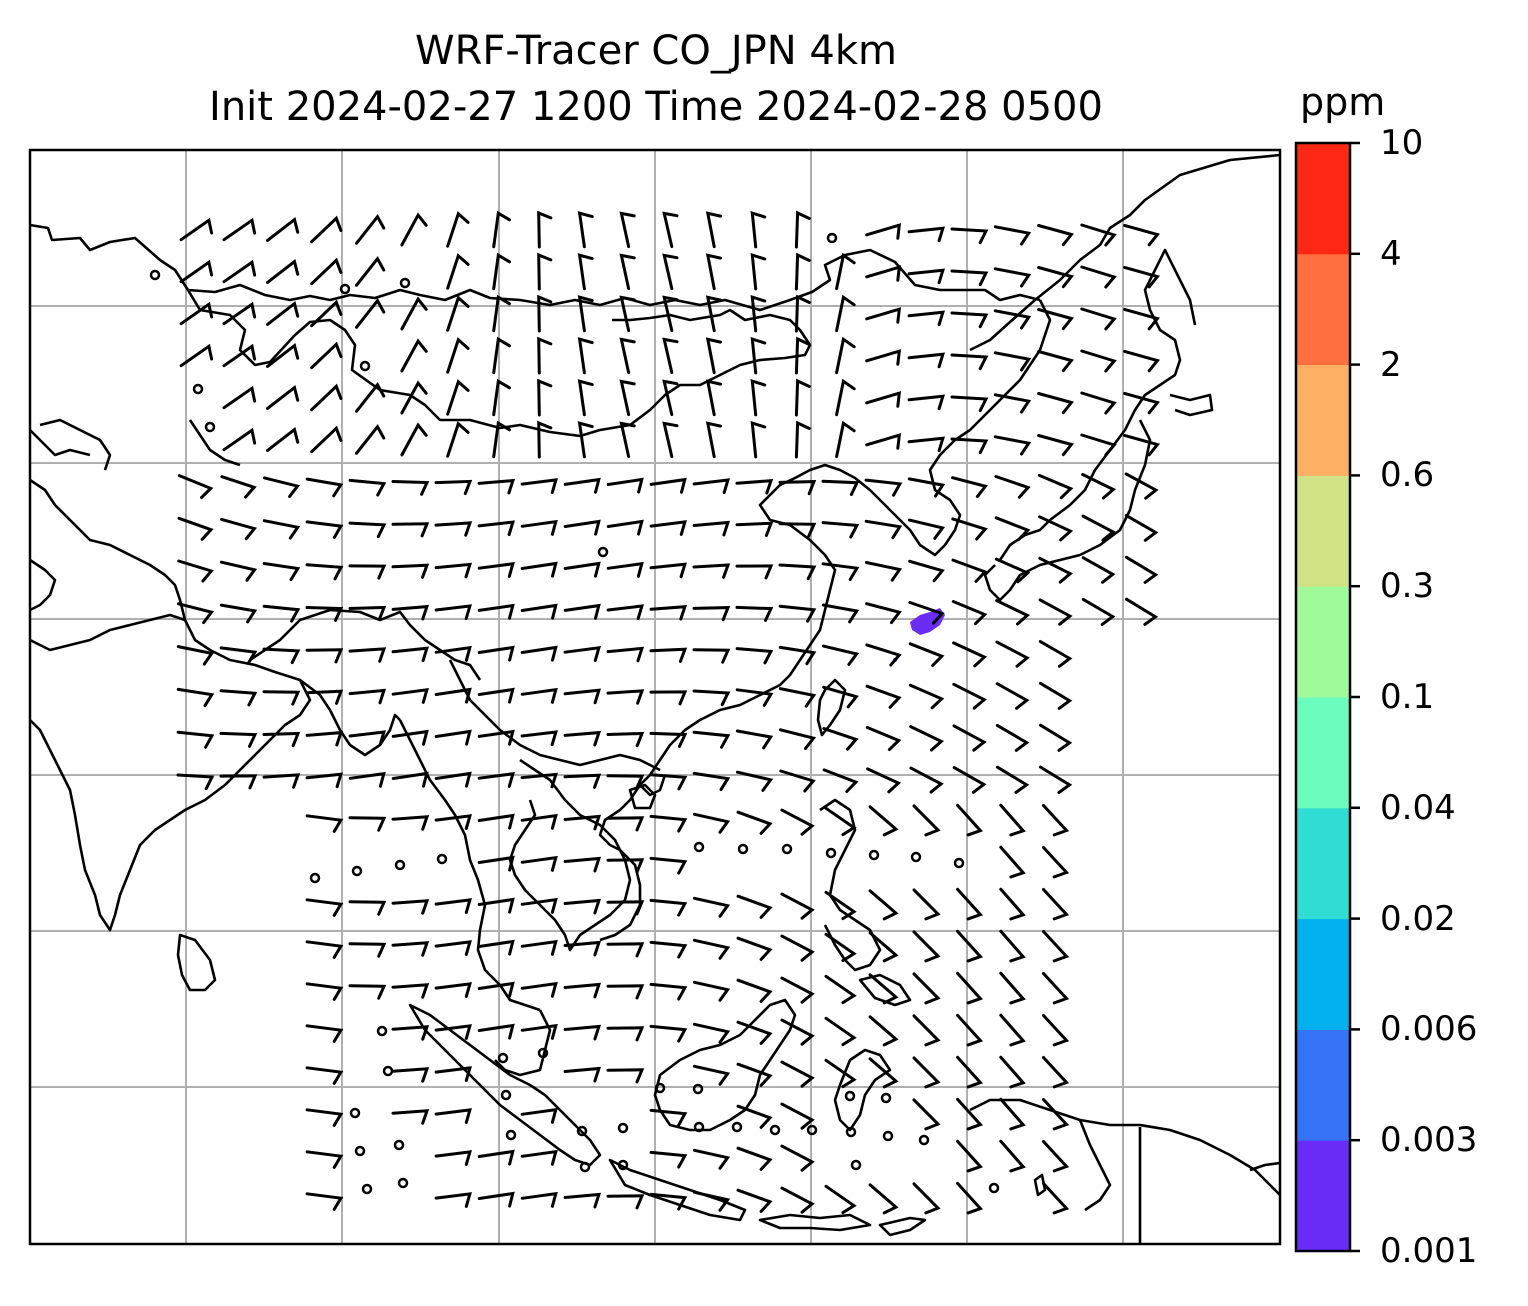  What do you see at coordinates (1418, 918) in the screenshot?
I see `colorbar-tick-label: 0.02` at bounding box center [1418, 918].